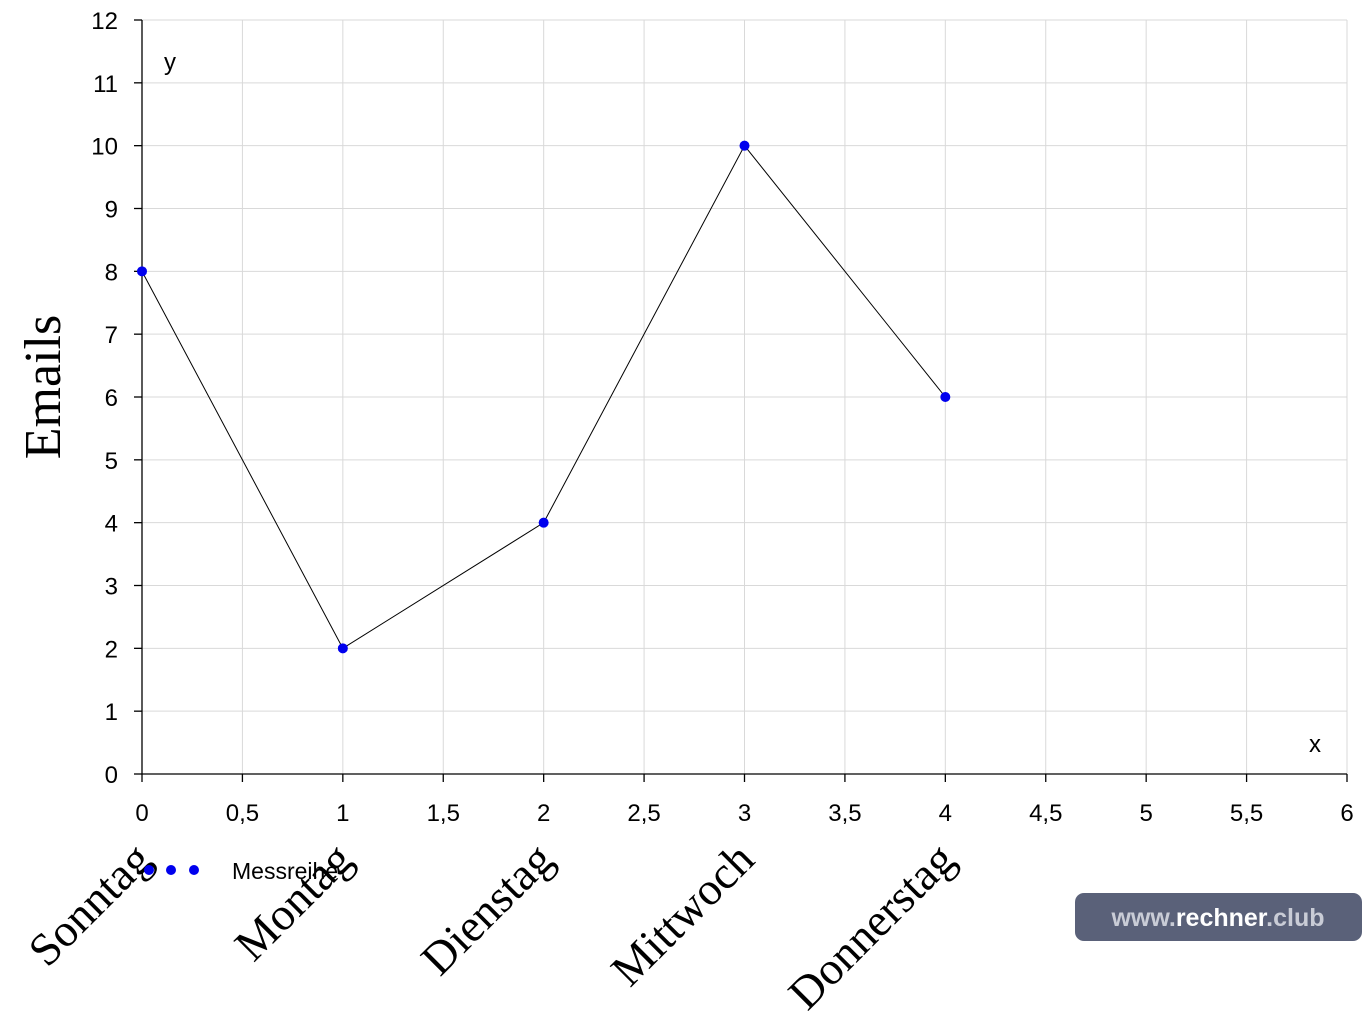 This screenshot has width=1362, height=1028. I want to click on category-label: Dienstag, so click(487, 909).